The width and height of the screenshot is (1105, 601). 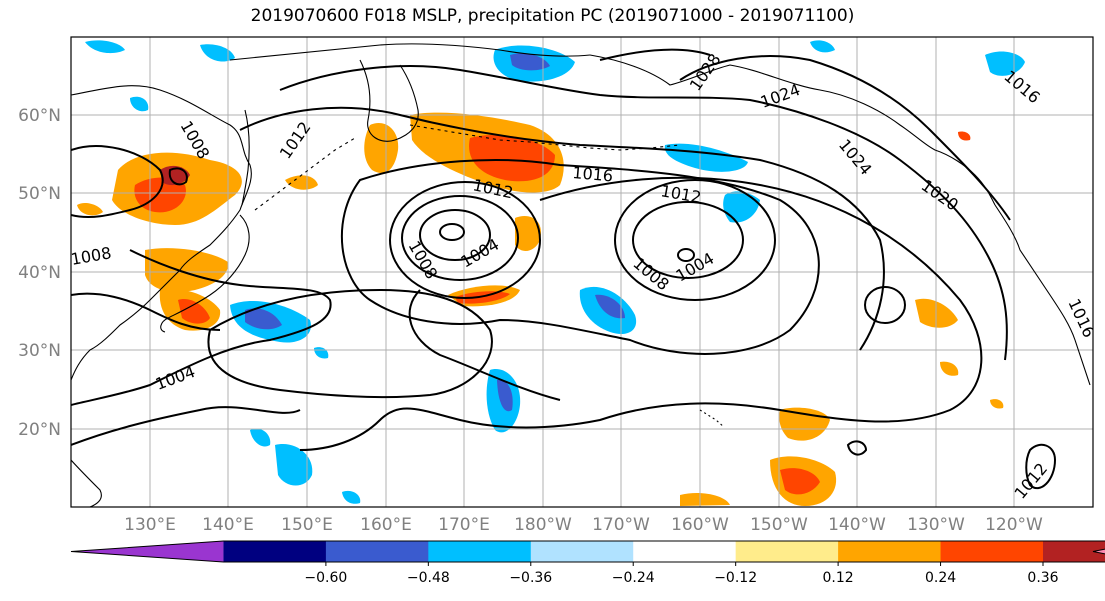 What do you see at coordinates (940, 578) in the screenshot?
I see `colorbar-tick-label: 0.24` at bounding box center [940, 578].